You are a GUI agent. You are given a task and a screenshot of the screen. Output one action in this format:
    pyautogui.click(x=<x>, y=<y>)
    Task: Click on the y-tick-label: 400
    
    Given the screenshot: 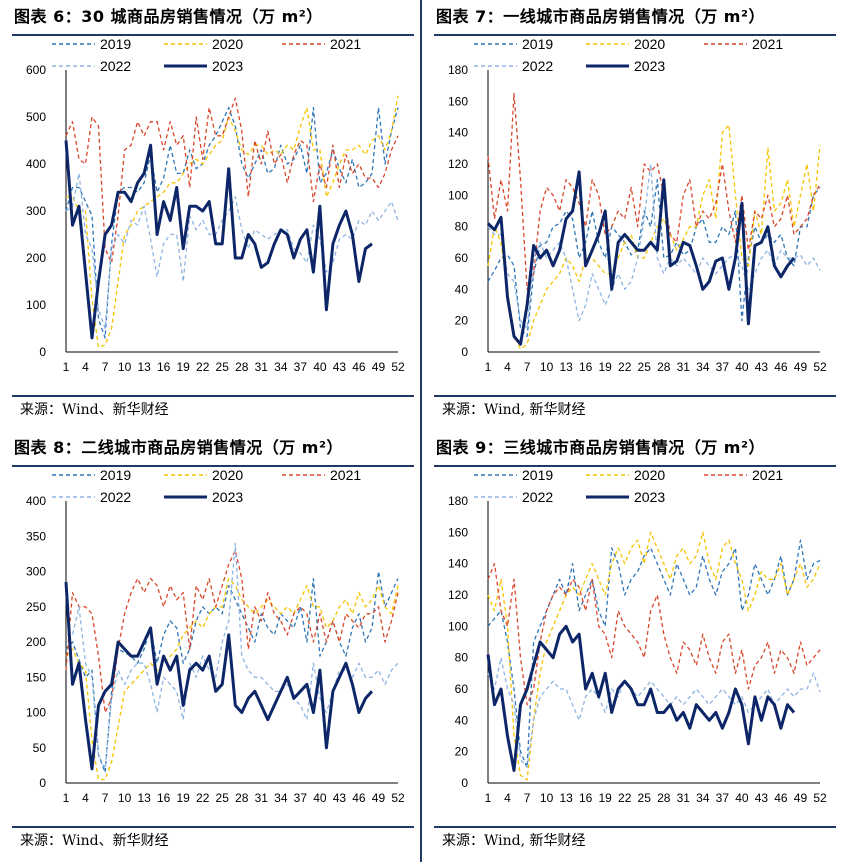 What is the action you would take?
    pyautogui.click(x=36, y=501)
    